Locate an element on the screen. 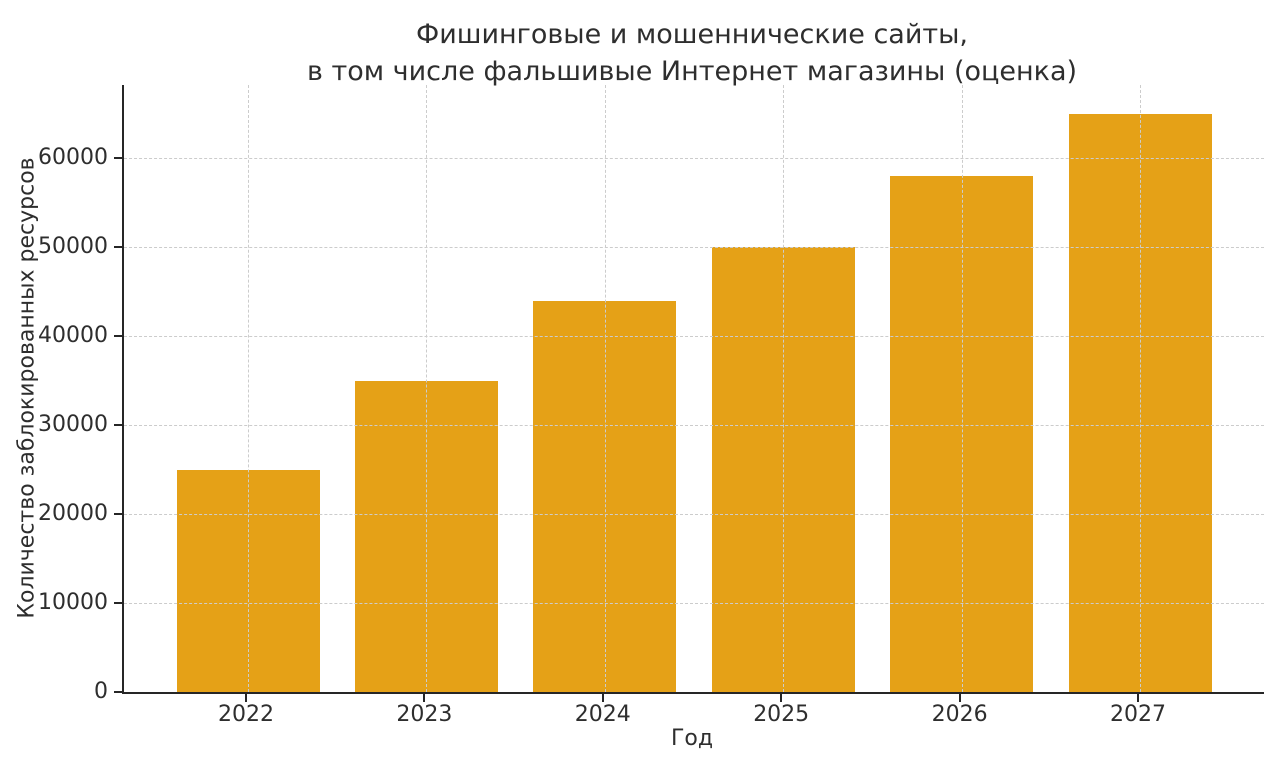  gridline-vertical-2026 is located at coordinates (962, 388).